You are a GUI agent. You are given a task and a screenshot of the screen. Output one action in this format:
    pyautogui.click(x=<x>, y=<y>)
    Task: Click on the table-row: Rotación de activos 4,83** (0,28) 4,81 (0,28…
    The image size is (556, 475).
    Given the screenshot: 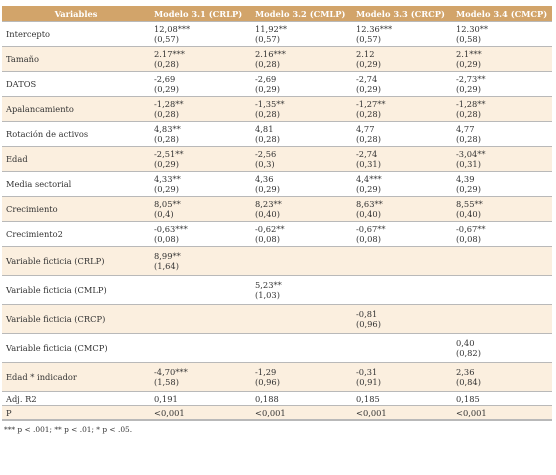 What is the action you would take?
    pyautogui.click(x=277, y=134)
    